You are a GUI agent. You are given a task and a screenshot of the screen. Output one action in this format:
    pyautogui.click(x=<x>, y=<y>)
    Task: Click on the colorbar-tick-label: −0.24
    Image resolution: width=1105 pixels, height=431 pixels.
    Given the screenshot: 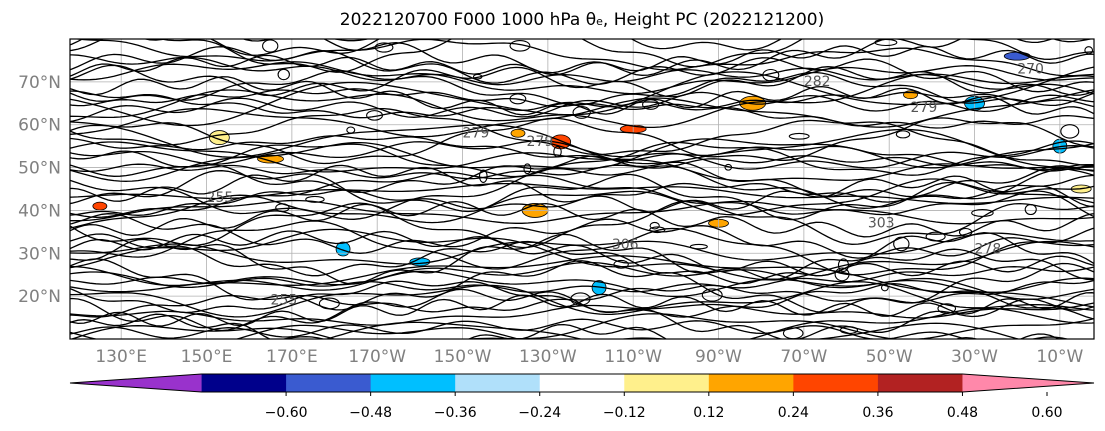 What is the action you would take?
    pyautogui.click(x=539, y=413)
    